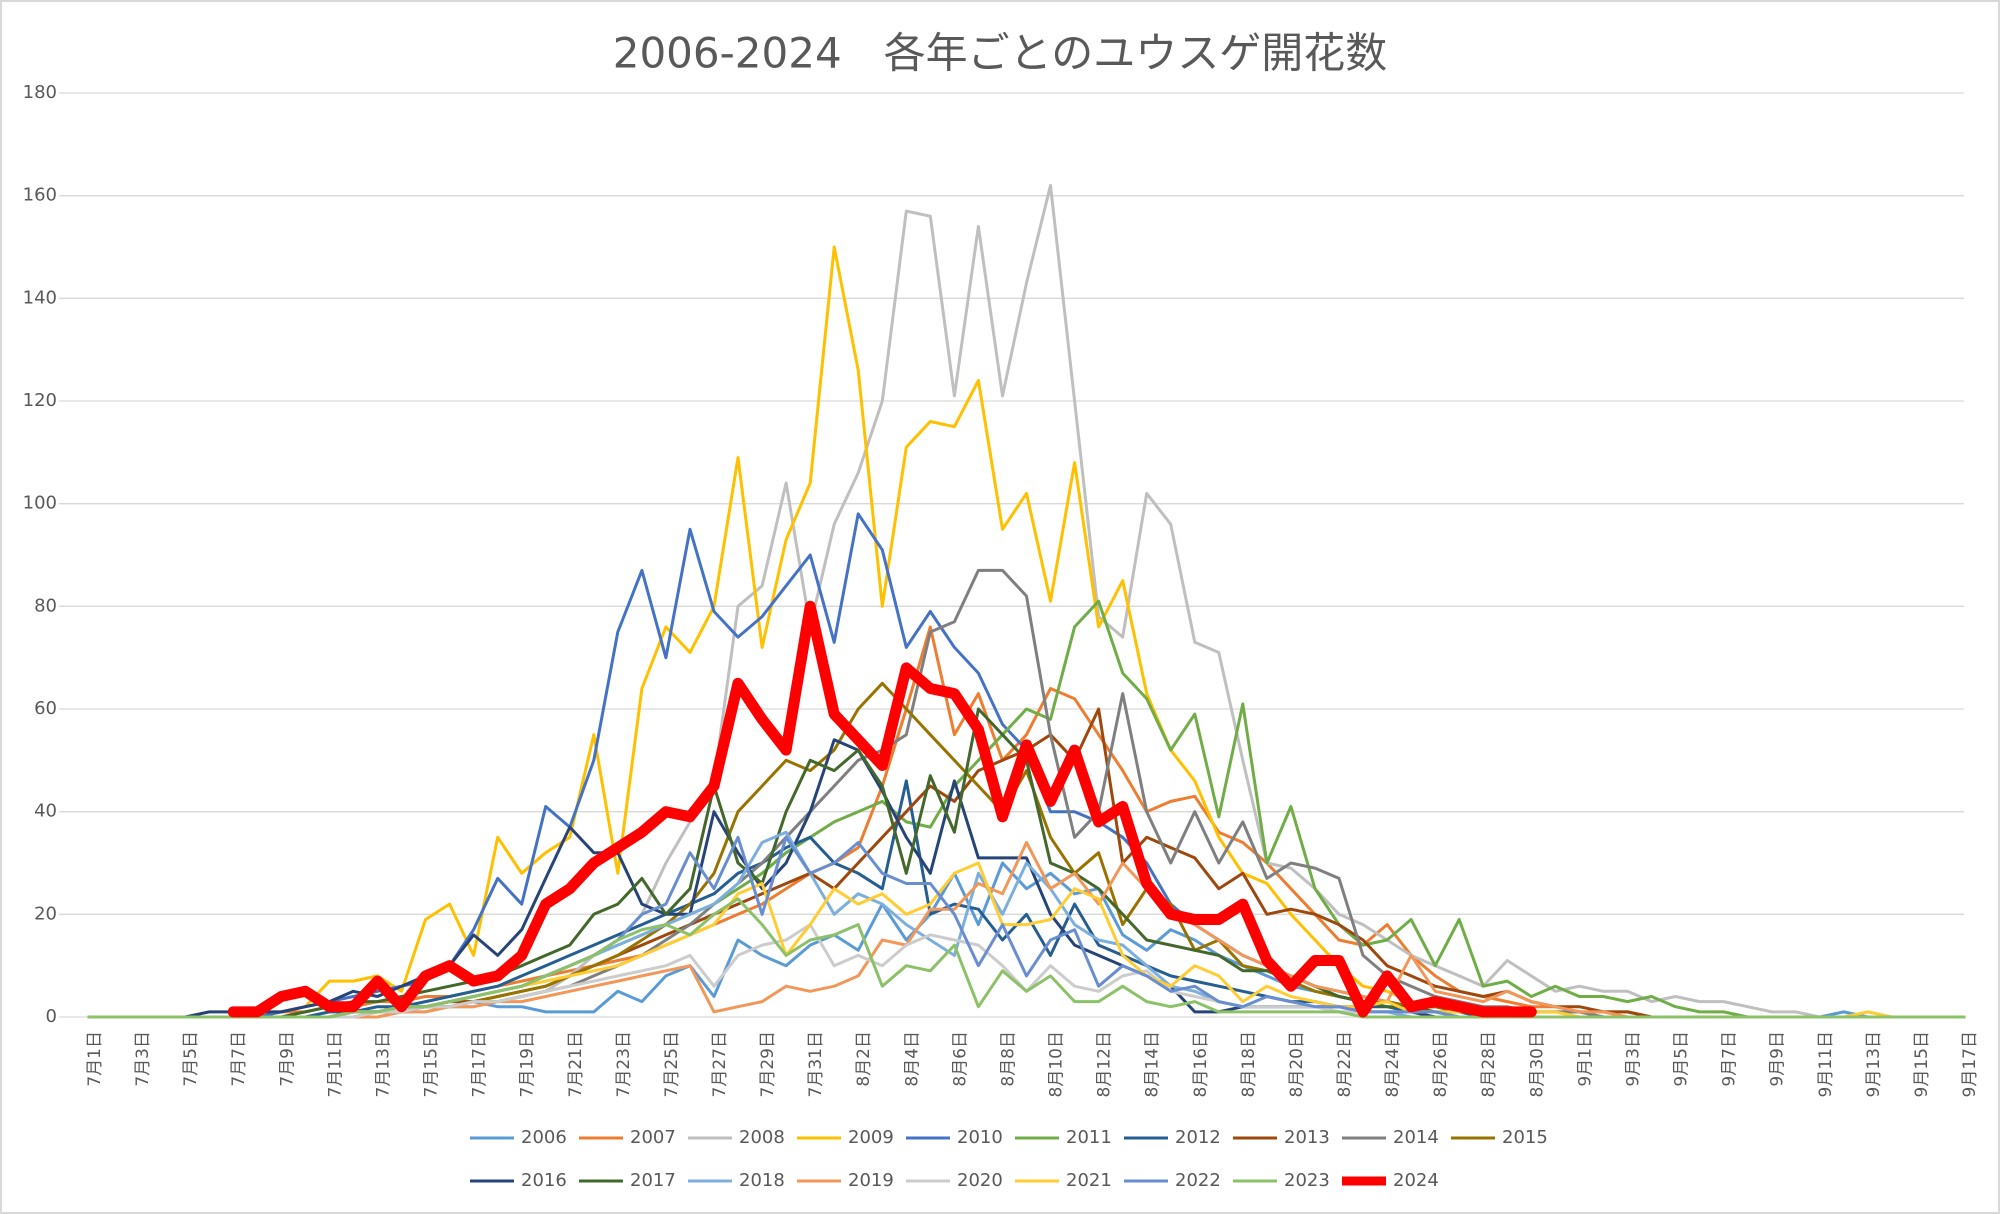  What do you see at coordinates (480, 1064) in the screenshot?
I see `x-tick-label: 7月17日` at bounding box center [480, 1064].